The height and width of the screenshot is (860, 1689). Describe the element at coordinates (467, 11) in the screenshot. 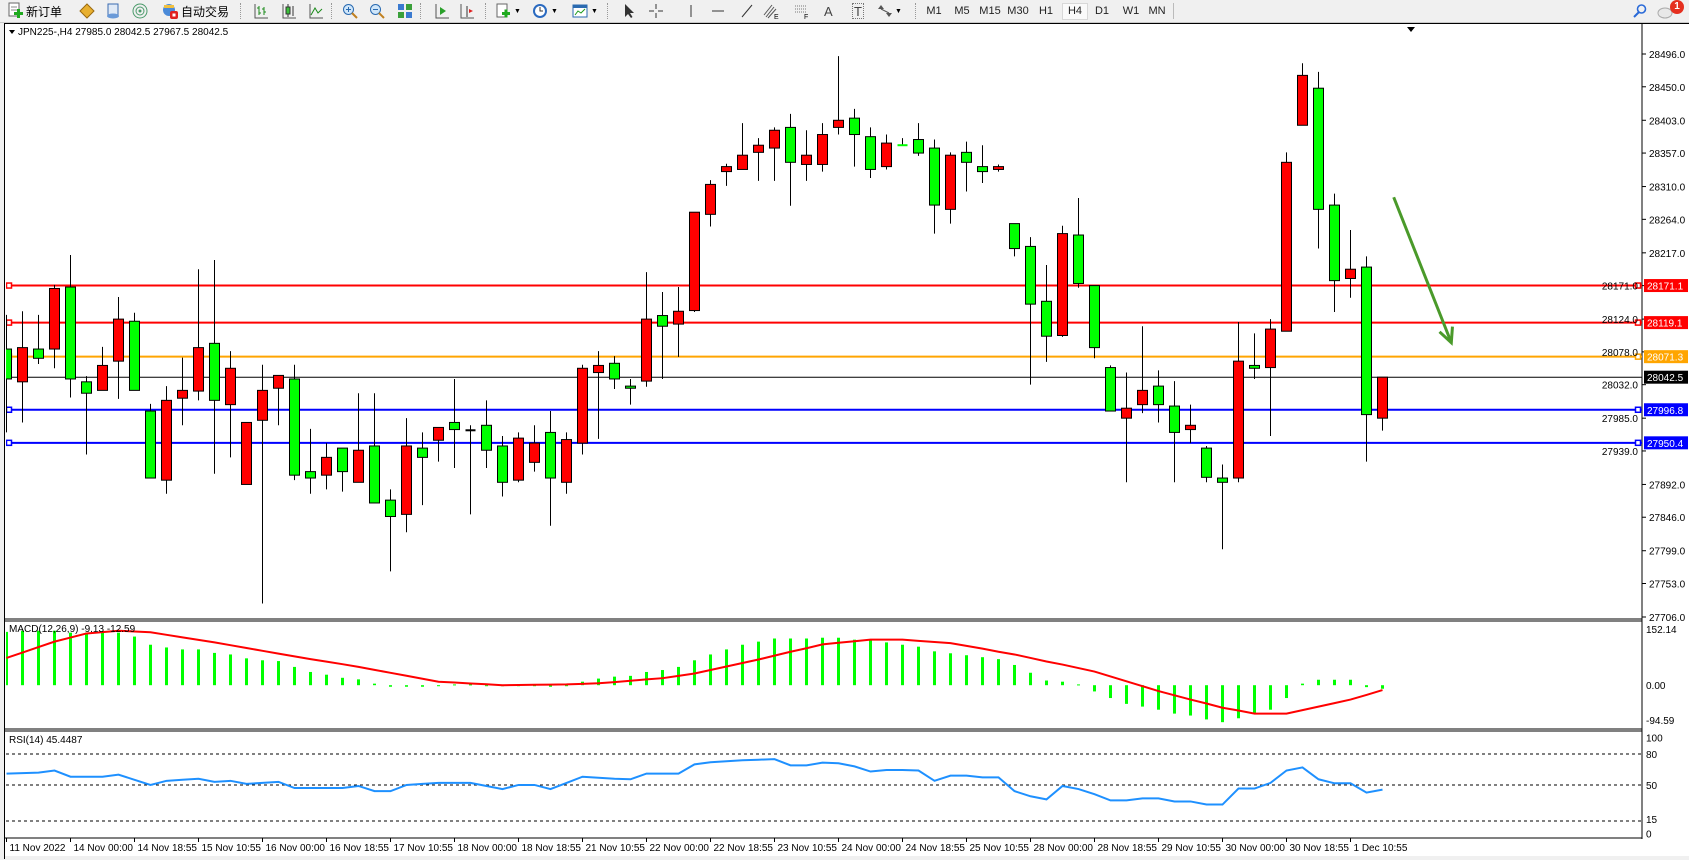

I see `chart-shift-button` at that location.